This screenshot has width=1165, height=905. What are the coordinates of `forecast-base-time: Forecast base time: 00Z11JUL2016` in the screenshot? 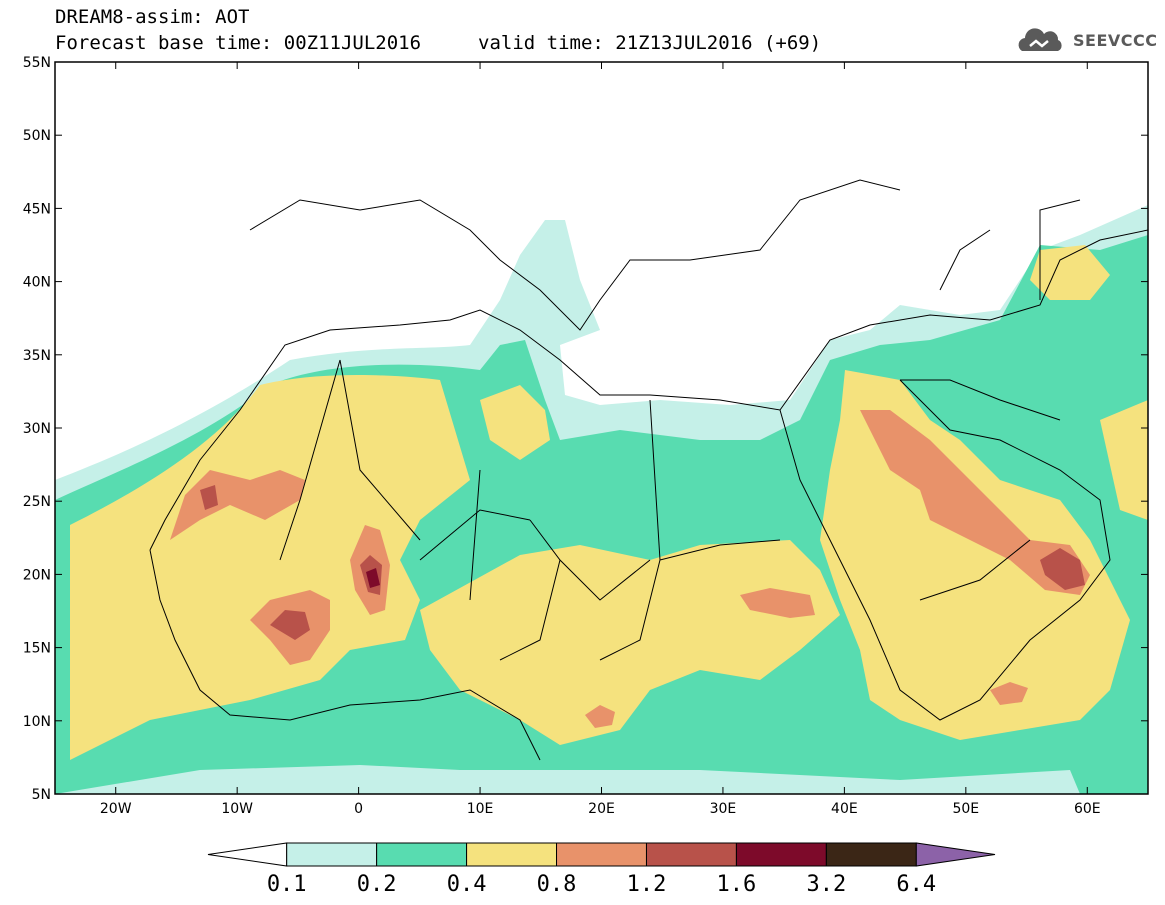 It's located at (238, 43).